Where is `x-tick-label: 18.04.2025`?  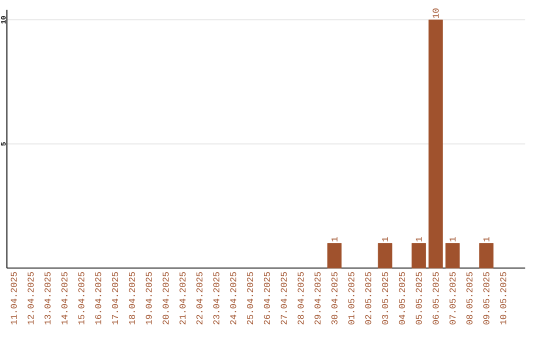 x-tick-label: 18.04.2025 is located at coordinates (131, 298).